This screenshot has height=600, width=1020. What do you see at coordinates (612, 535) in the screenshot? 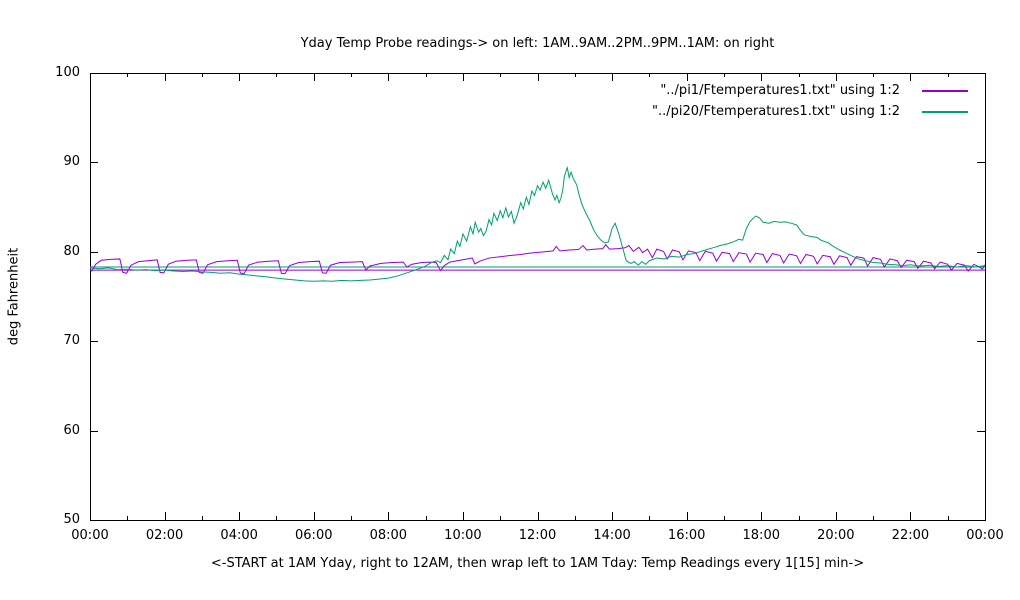
I see `x-tick-label-7: 14:00` at bounding box center [612, 535].